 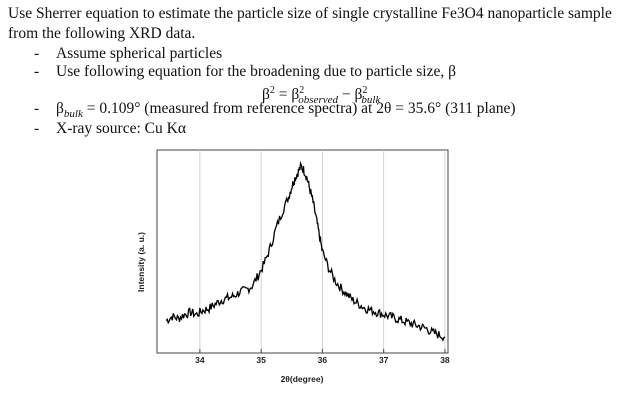 What do you see at coordinates (365, 90) in the screenshot?
I see `eq-term2-sup: 2` at bounding box center [365, 90].